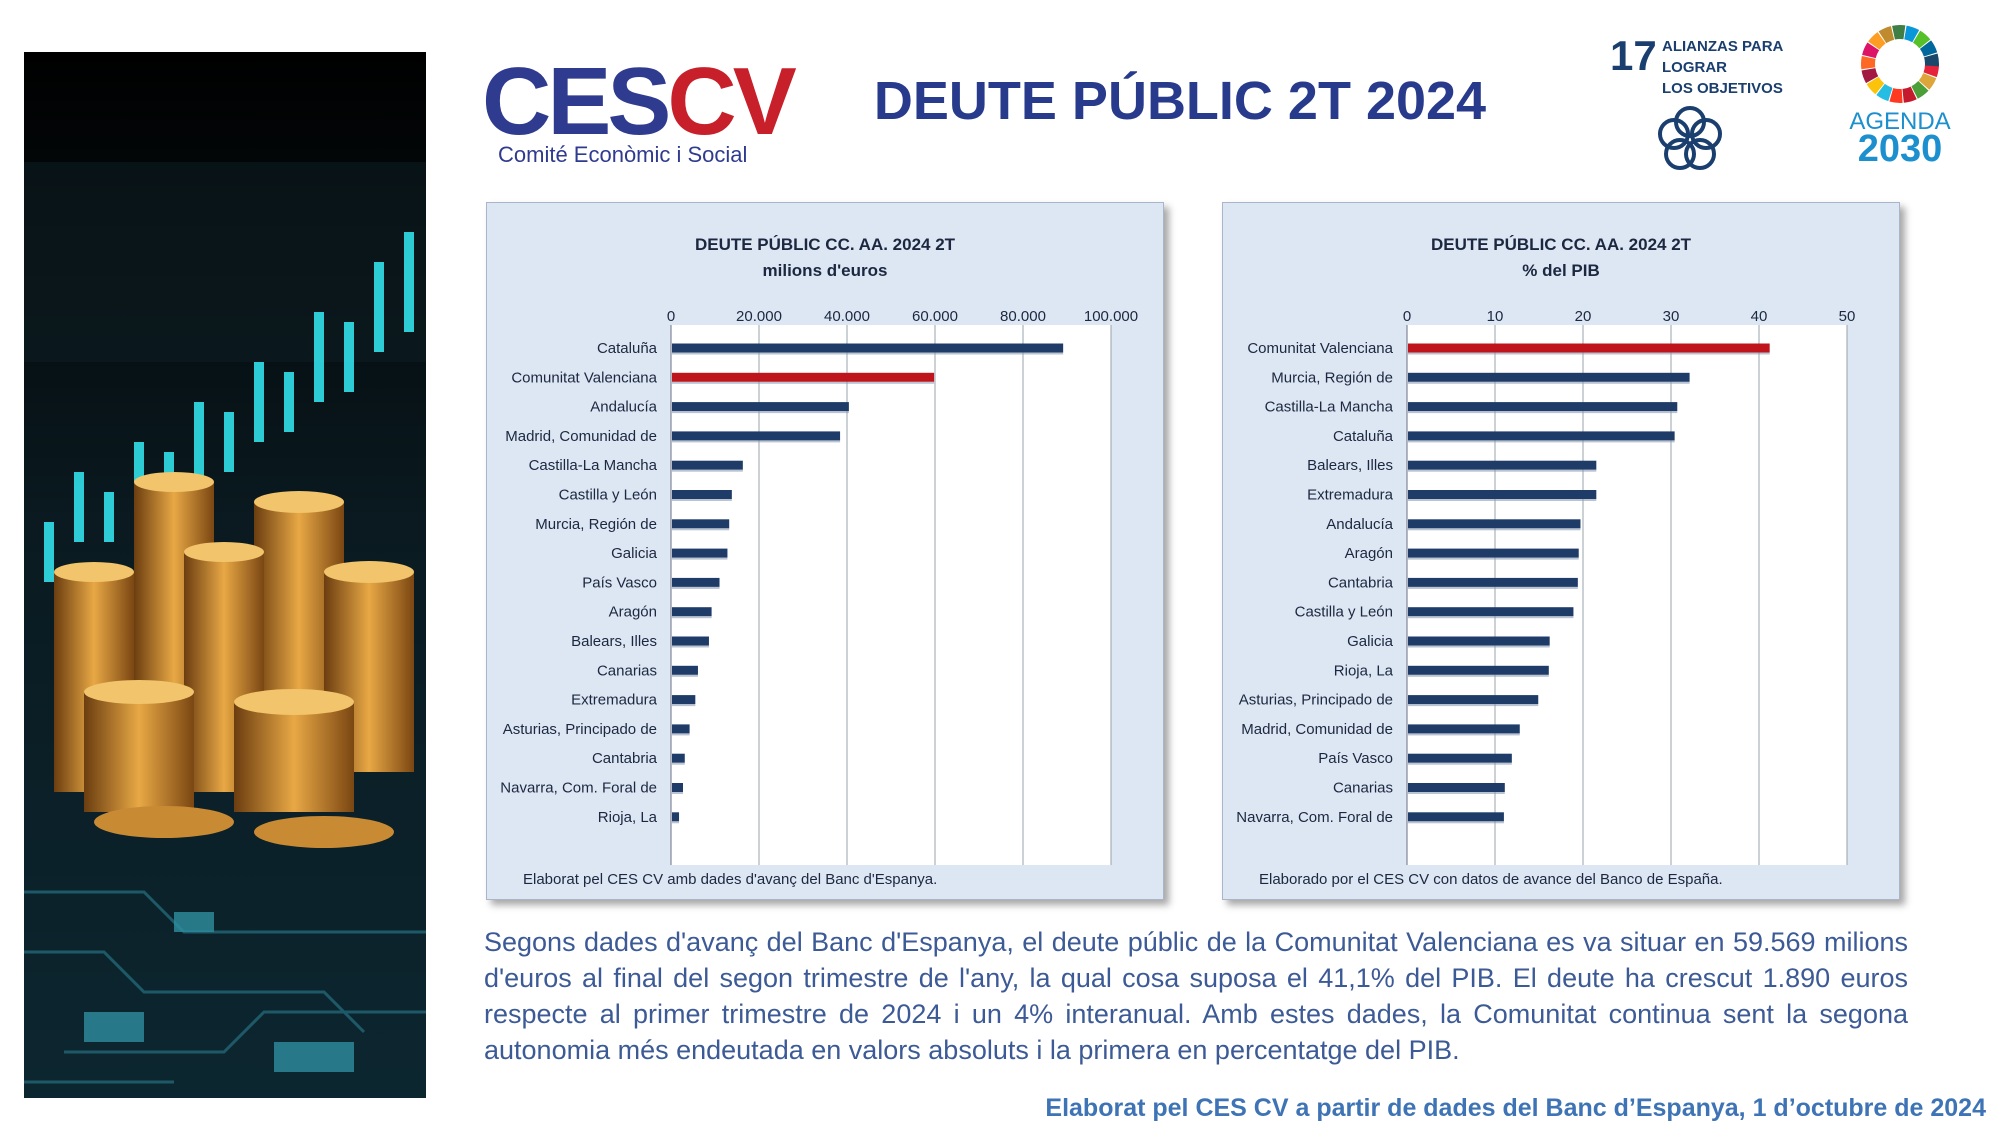  I want to click on chart-subtitle: milions d'euros, so click(825, 270).